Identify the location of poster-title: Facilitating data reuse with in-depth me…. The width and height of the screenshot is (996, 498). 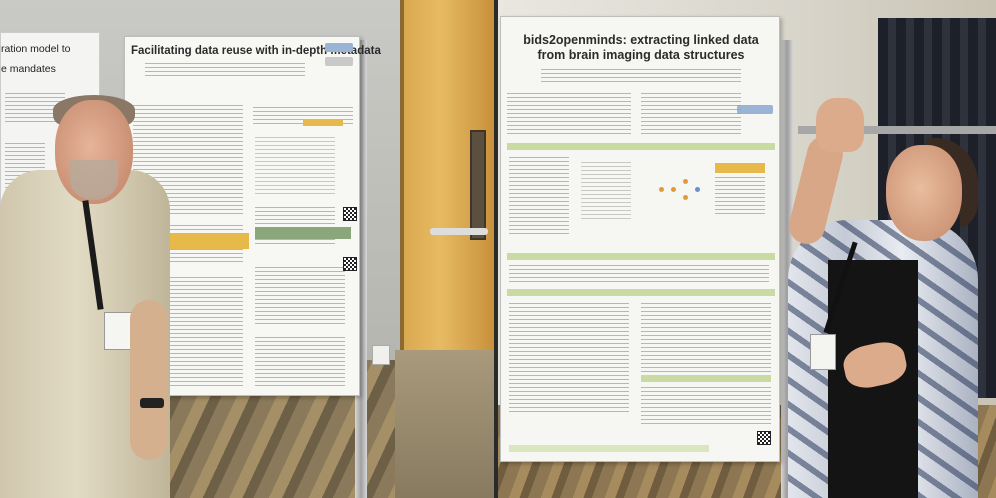
(256, 51).